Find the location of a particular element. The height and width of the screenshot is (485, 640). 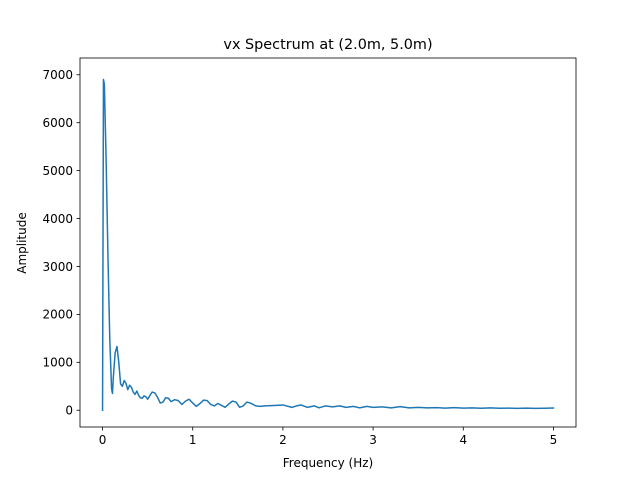

y-axis: 0 1000 2000 3000 4000 5000 6000 7000 is located at coordinates (61, 243).